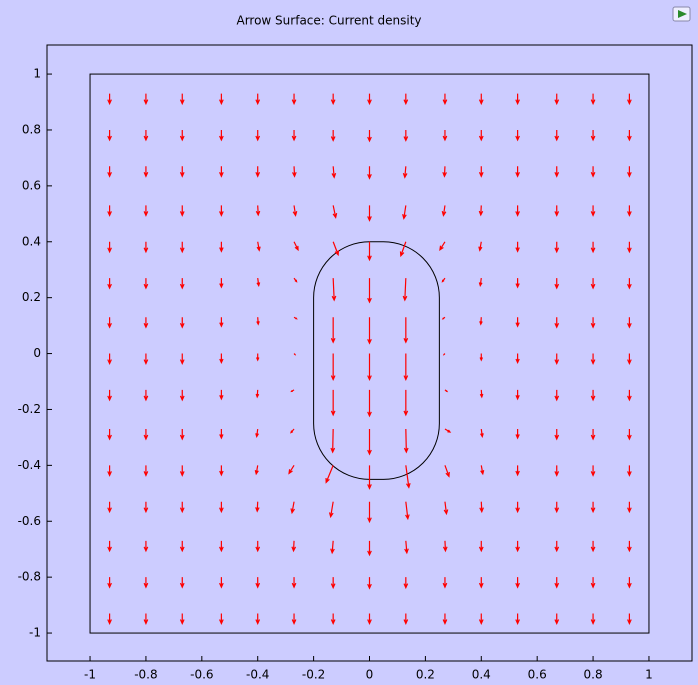 The height and width of the screenshot is (685, 698). Describe the element at coordinates (593, 675) in the screenshot. I see `x-tick-label: 0.8` at that location.